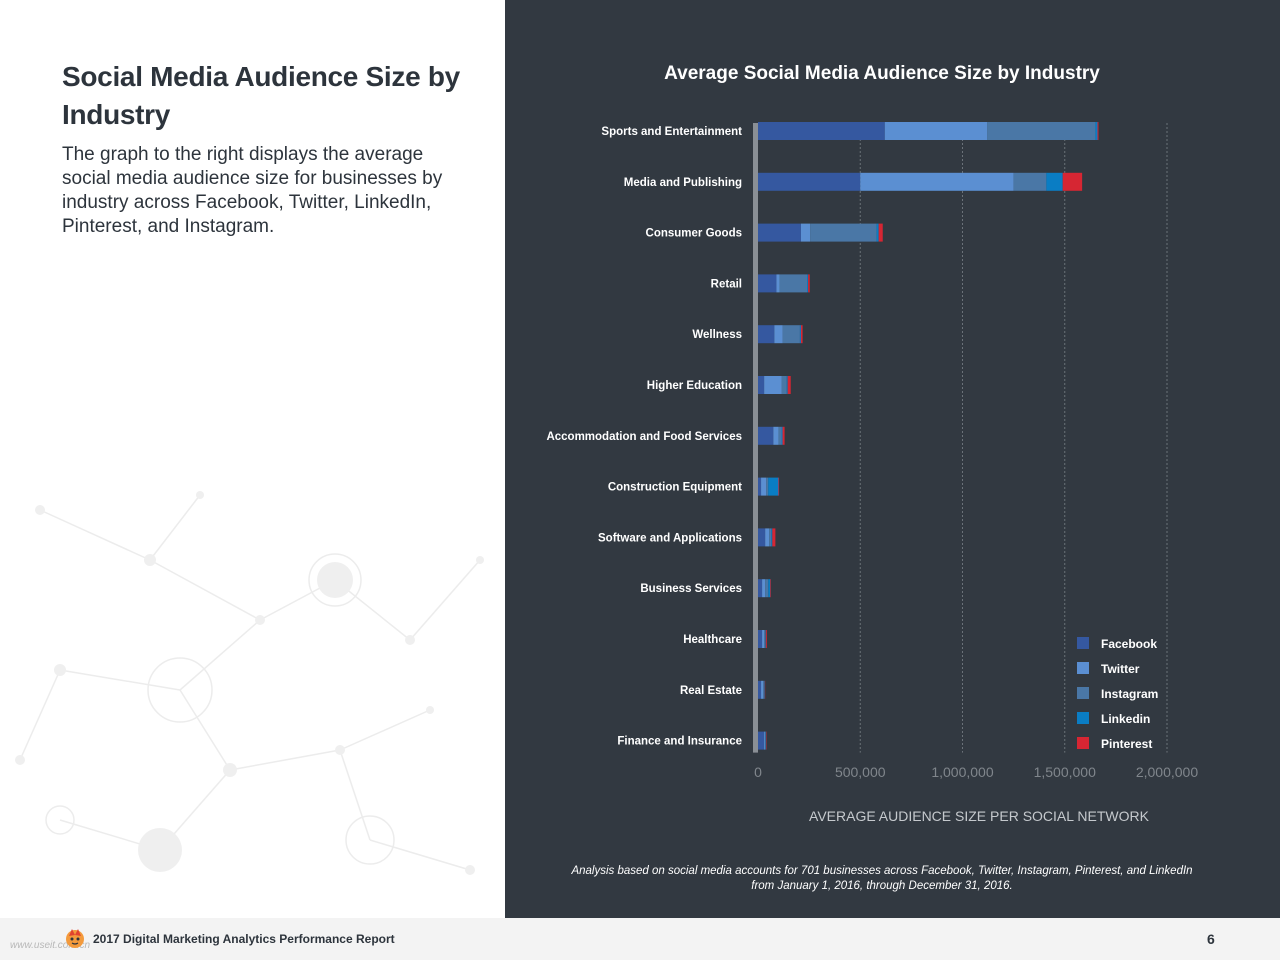 Image resolution: width=1280 pixels, height=960 pixels. Describe the element at coordinates (1125, 719) in the screenshot. I see `legend-label-linkedin: Linkedin` at that location.